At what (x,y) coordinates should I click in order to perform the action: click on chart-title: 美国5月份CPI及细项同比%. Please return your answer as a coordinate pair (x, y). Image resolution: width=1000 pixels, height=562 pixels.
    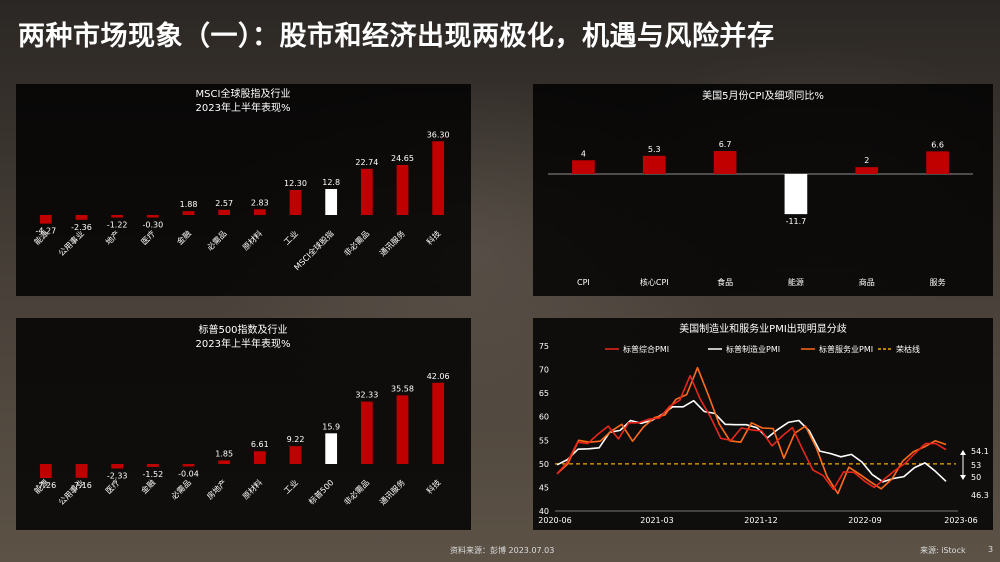
    Looking at the image, I should click on (763, 95).